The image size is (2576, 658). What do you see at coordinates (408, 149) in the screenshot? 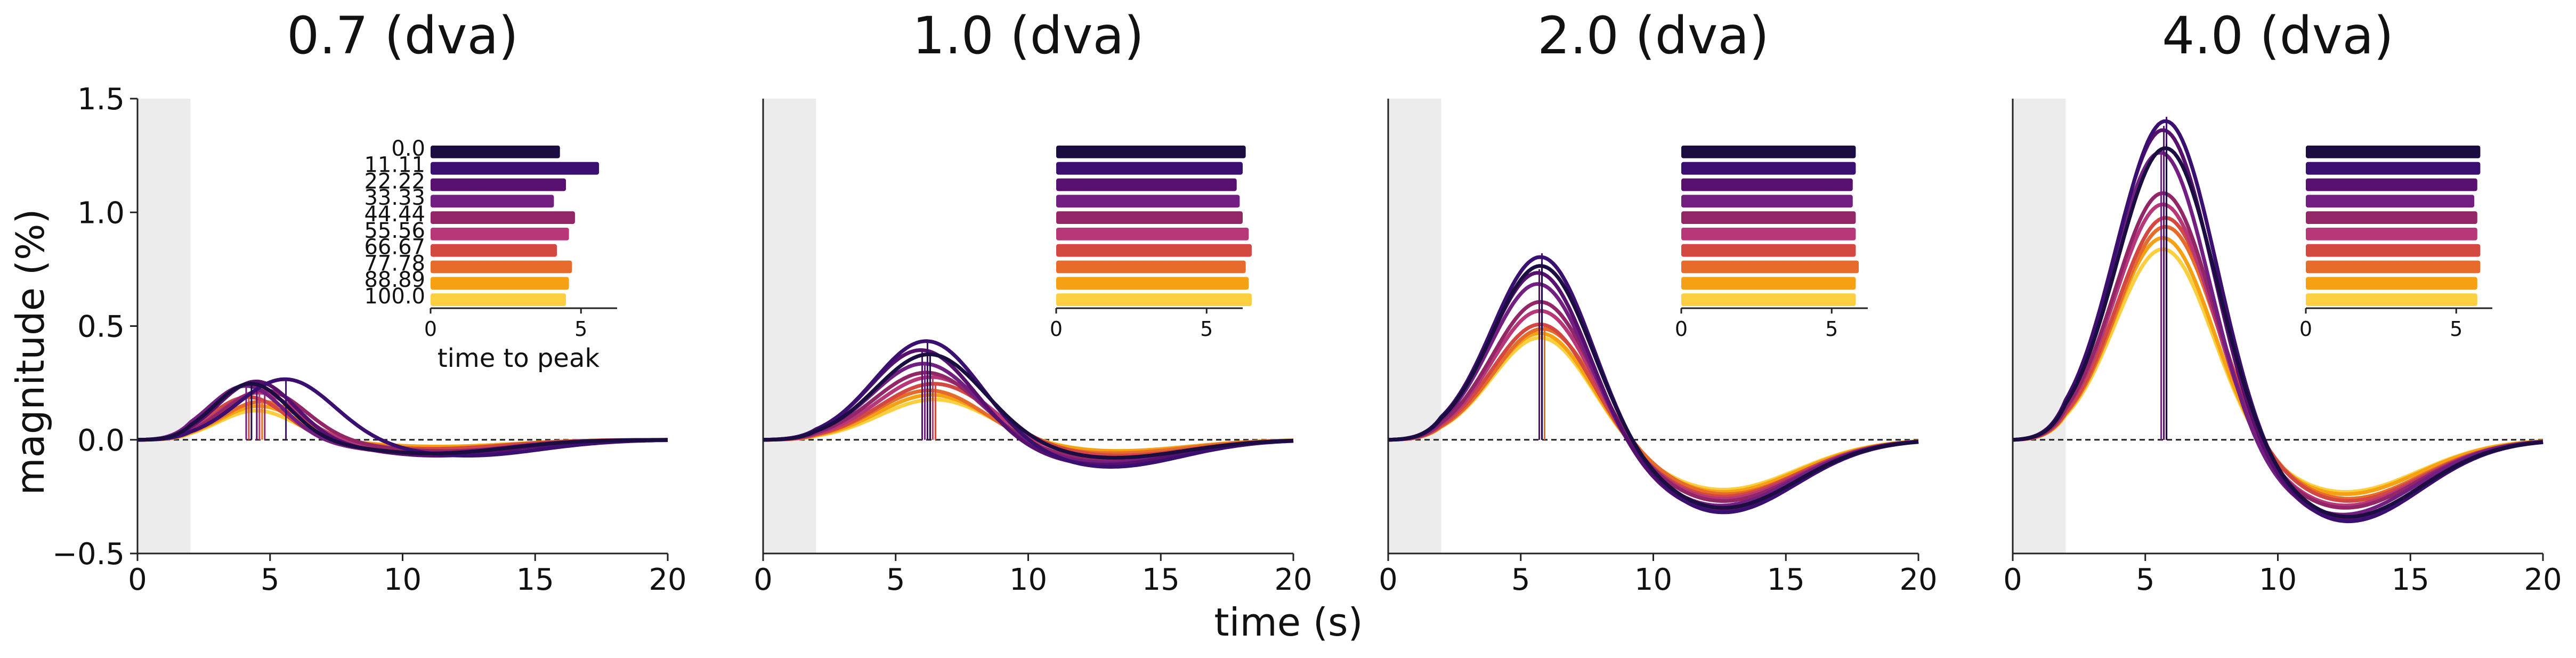
I see `inset-series-label: 0.0` at bounding box center [408, 149].